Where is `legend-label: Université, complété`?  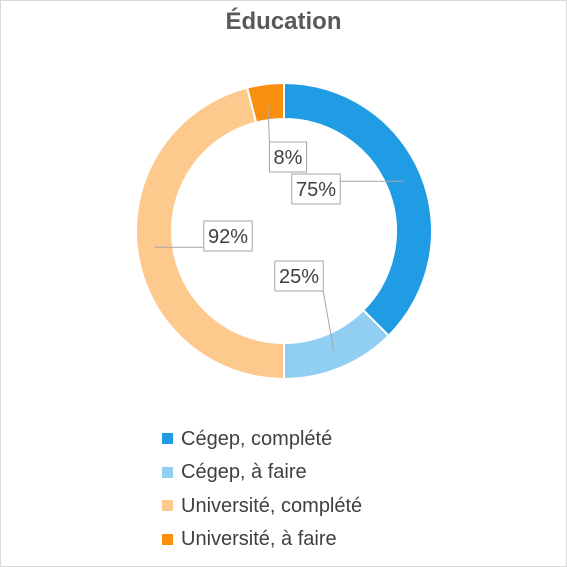 legend-label: Université, complété is located at coordinates (272, 505).